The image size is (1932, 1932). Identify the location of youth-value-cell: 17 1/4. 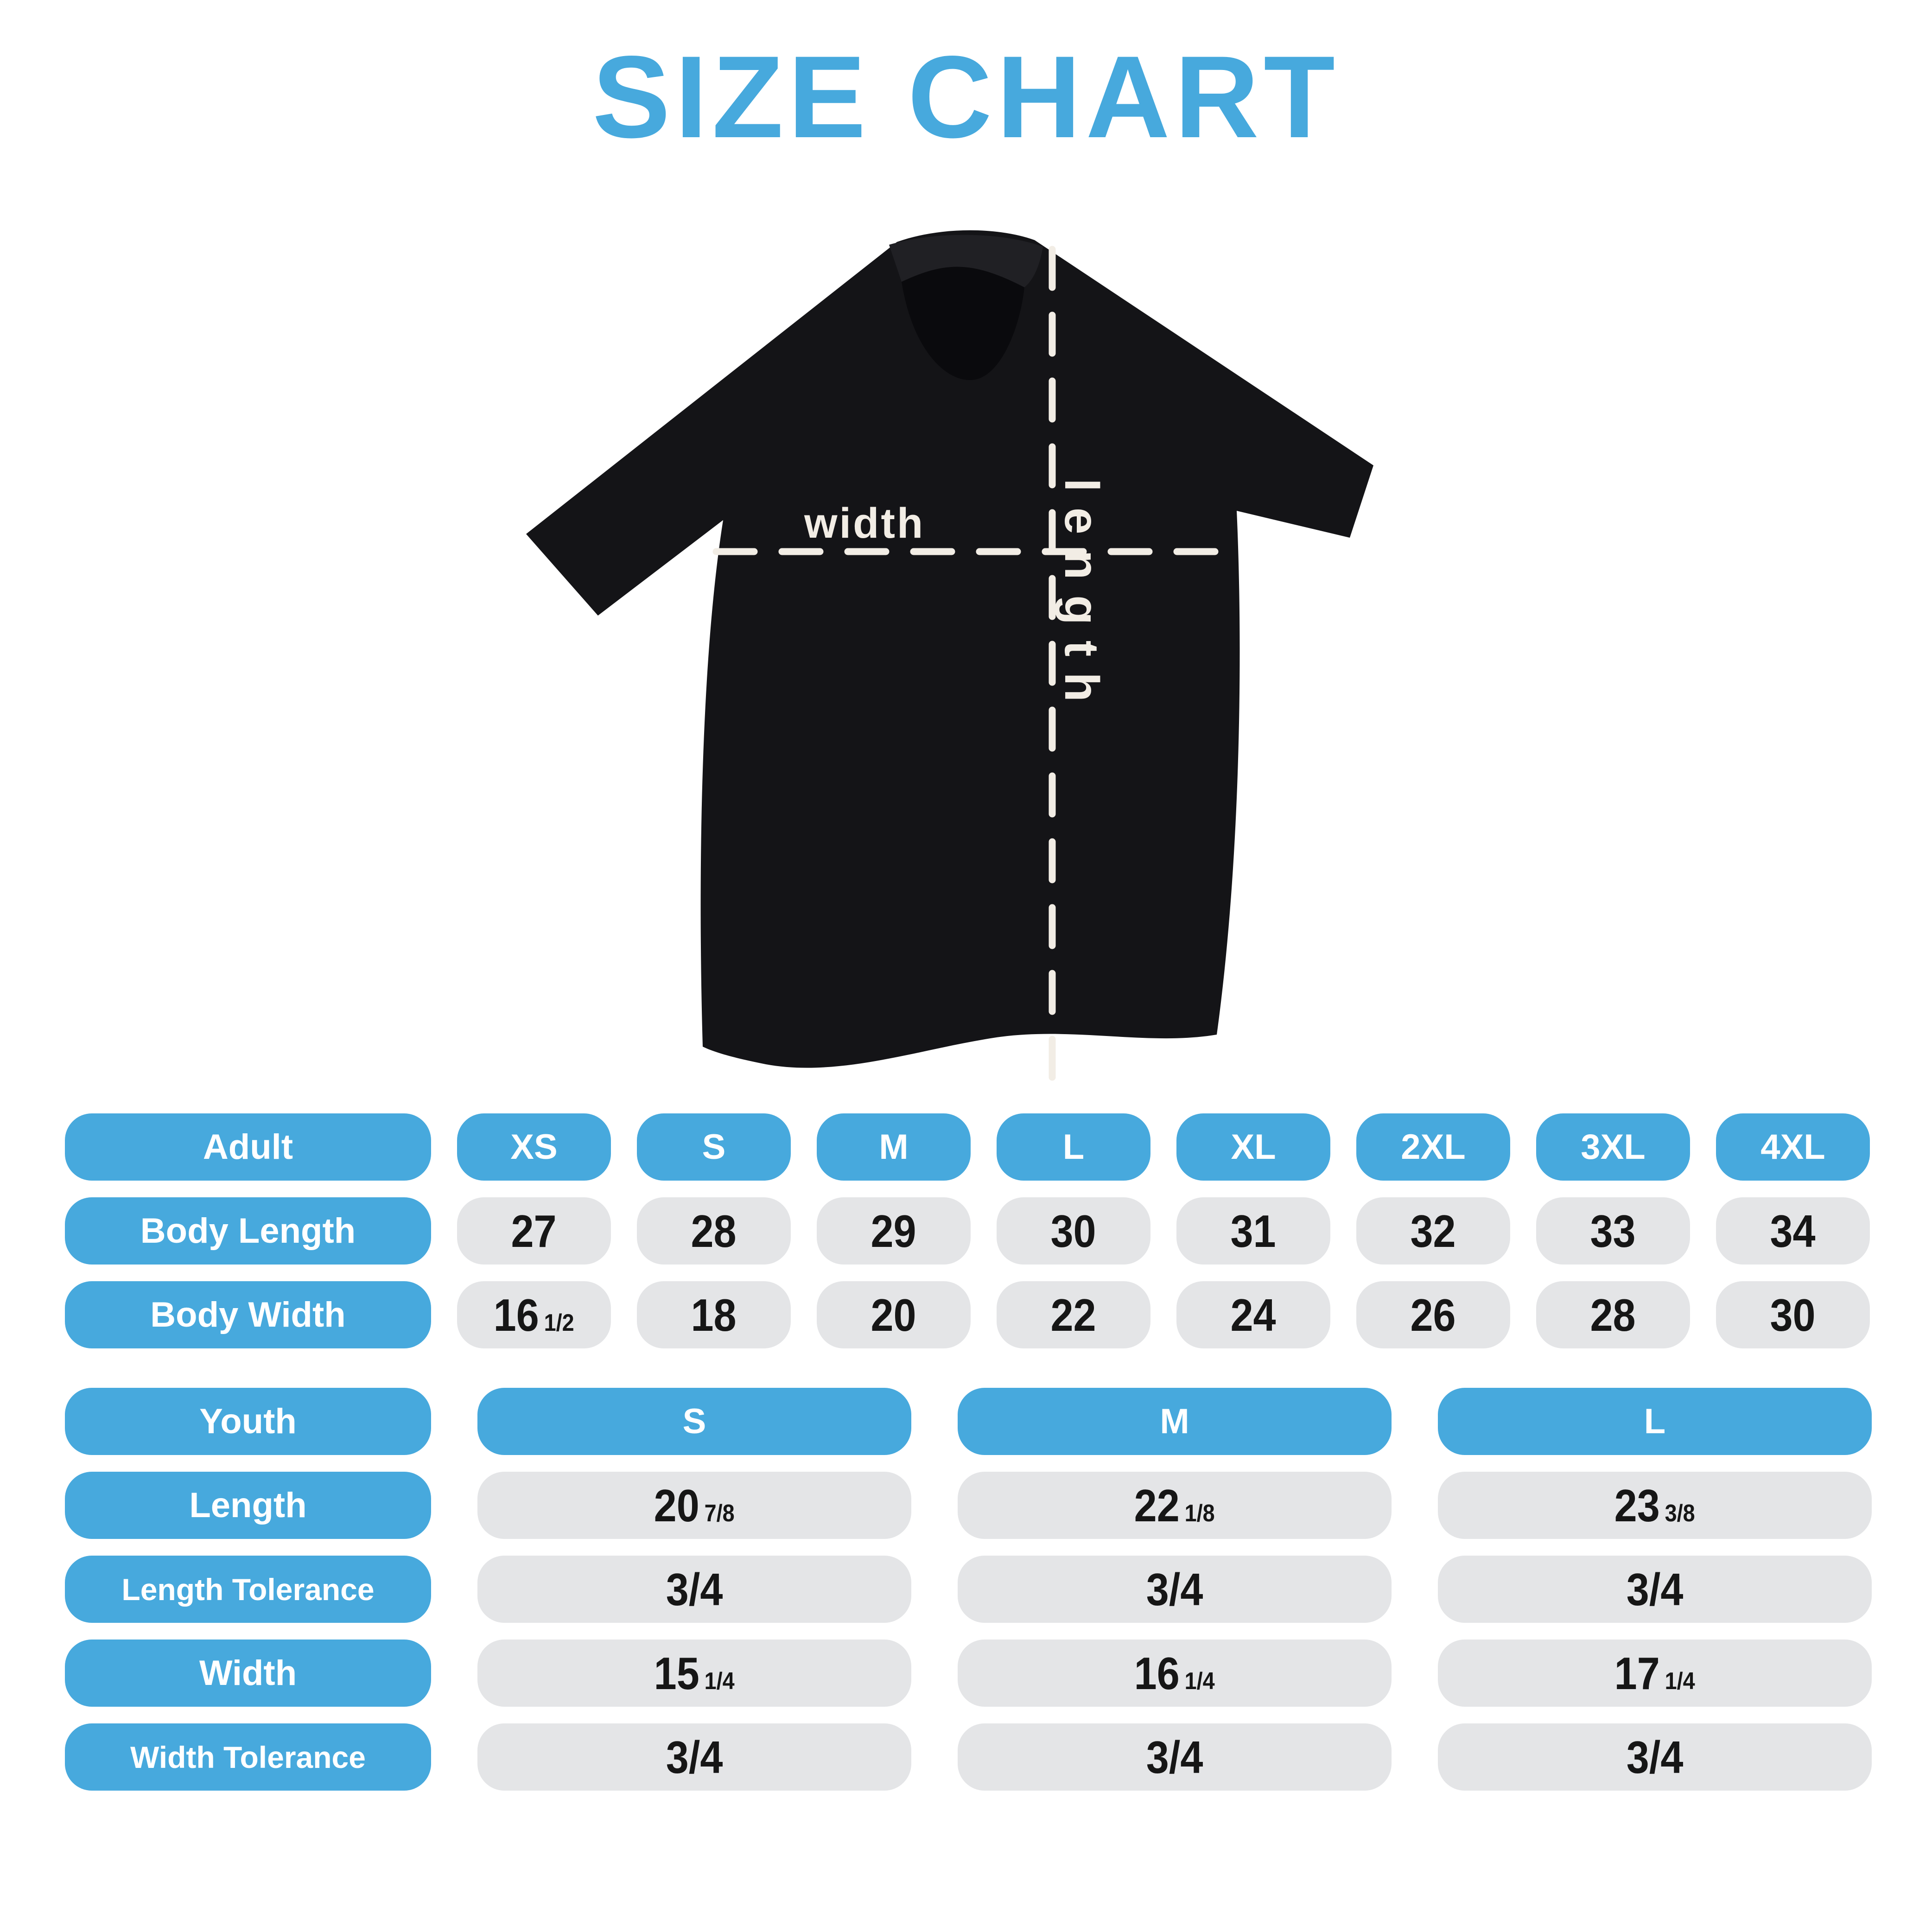
(1655, 1673).